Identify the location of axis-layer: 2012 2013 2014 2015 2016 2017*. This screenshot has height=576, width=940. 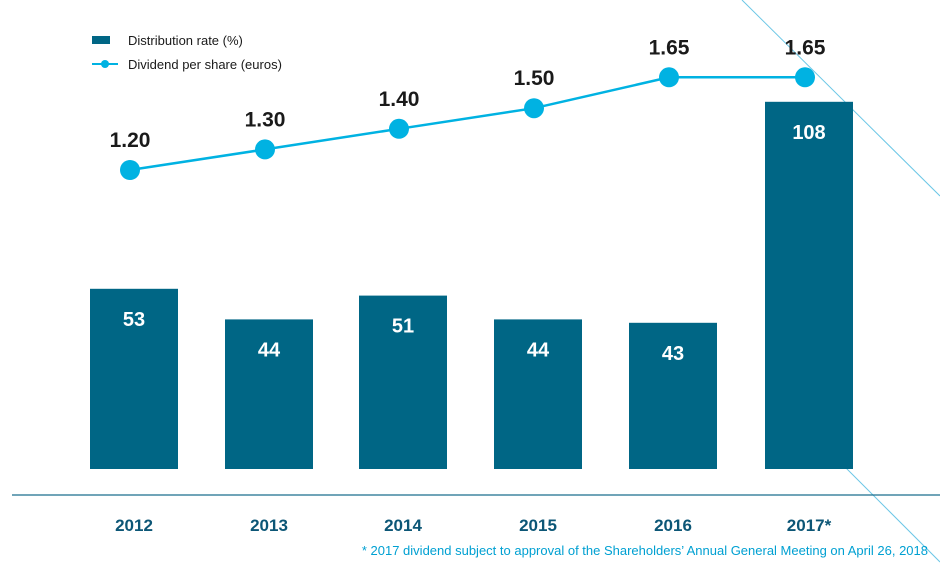
(476, 514).